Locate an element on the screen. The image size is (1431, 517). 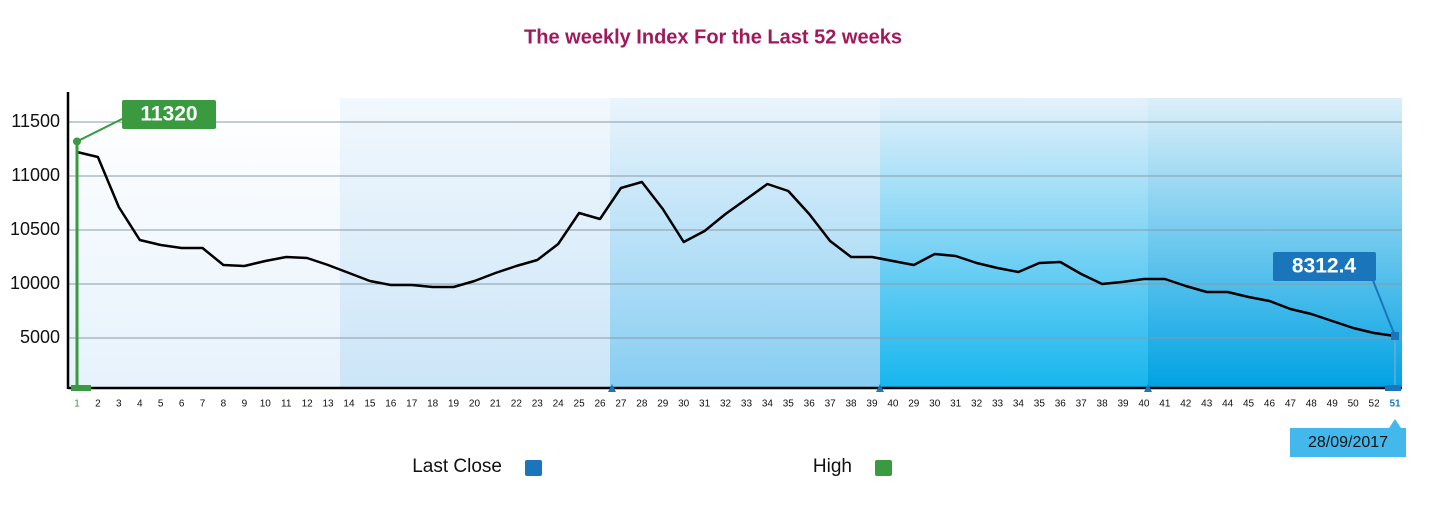
x-tick-label: 24 is located at coordinates (559, 404).